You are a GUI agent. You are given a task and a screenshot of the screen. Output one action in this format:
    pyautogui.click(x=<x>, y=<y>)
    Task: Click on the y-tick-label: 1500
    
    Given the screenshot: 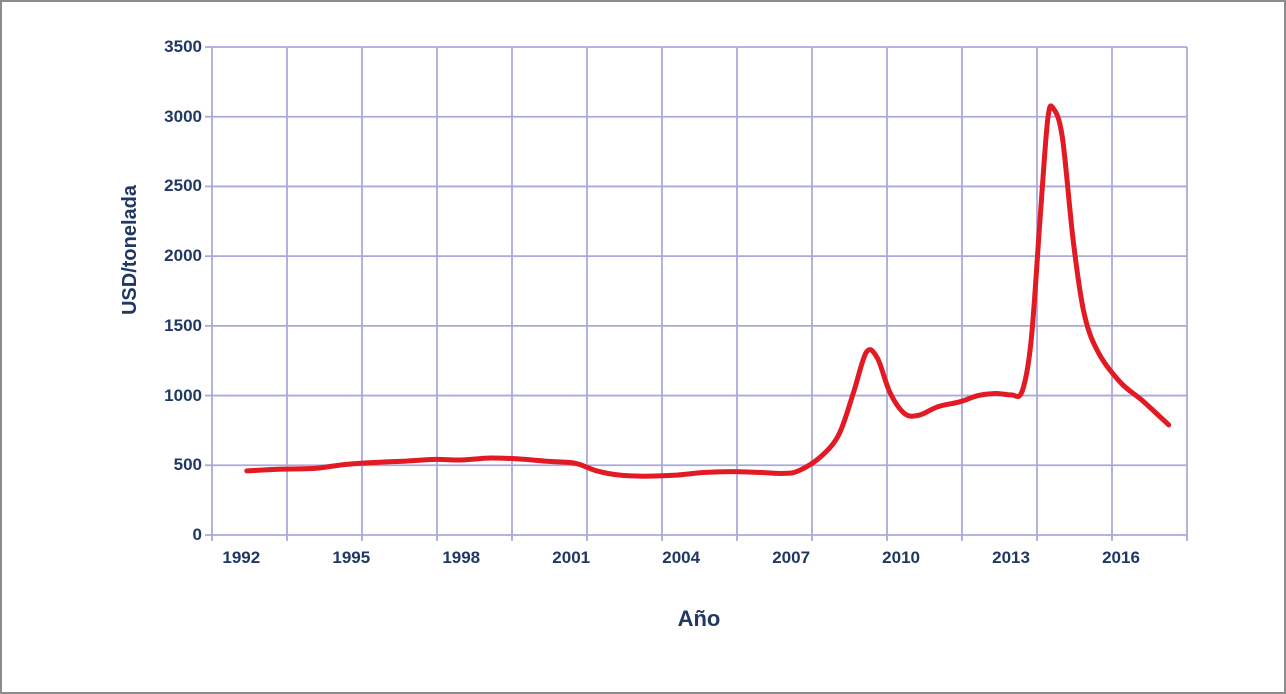 What is the action you would take?
    pyautogui.click(x=183, y=325)
    